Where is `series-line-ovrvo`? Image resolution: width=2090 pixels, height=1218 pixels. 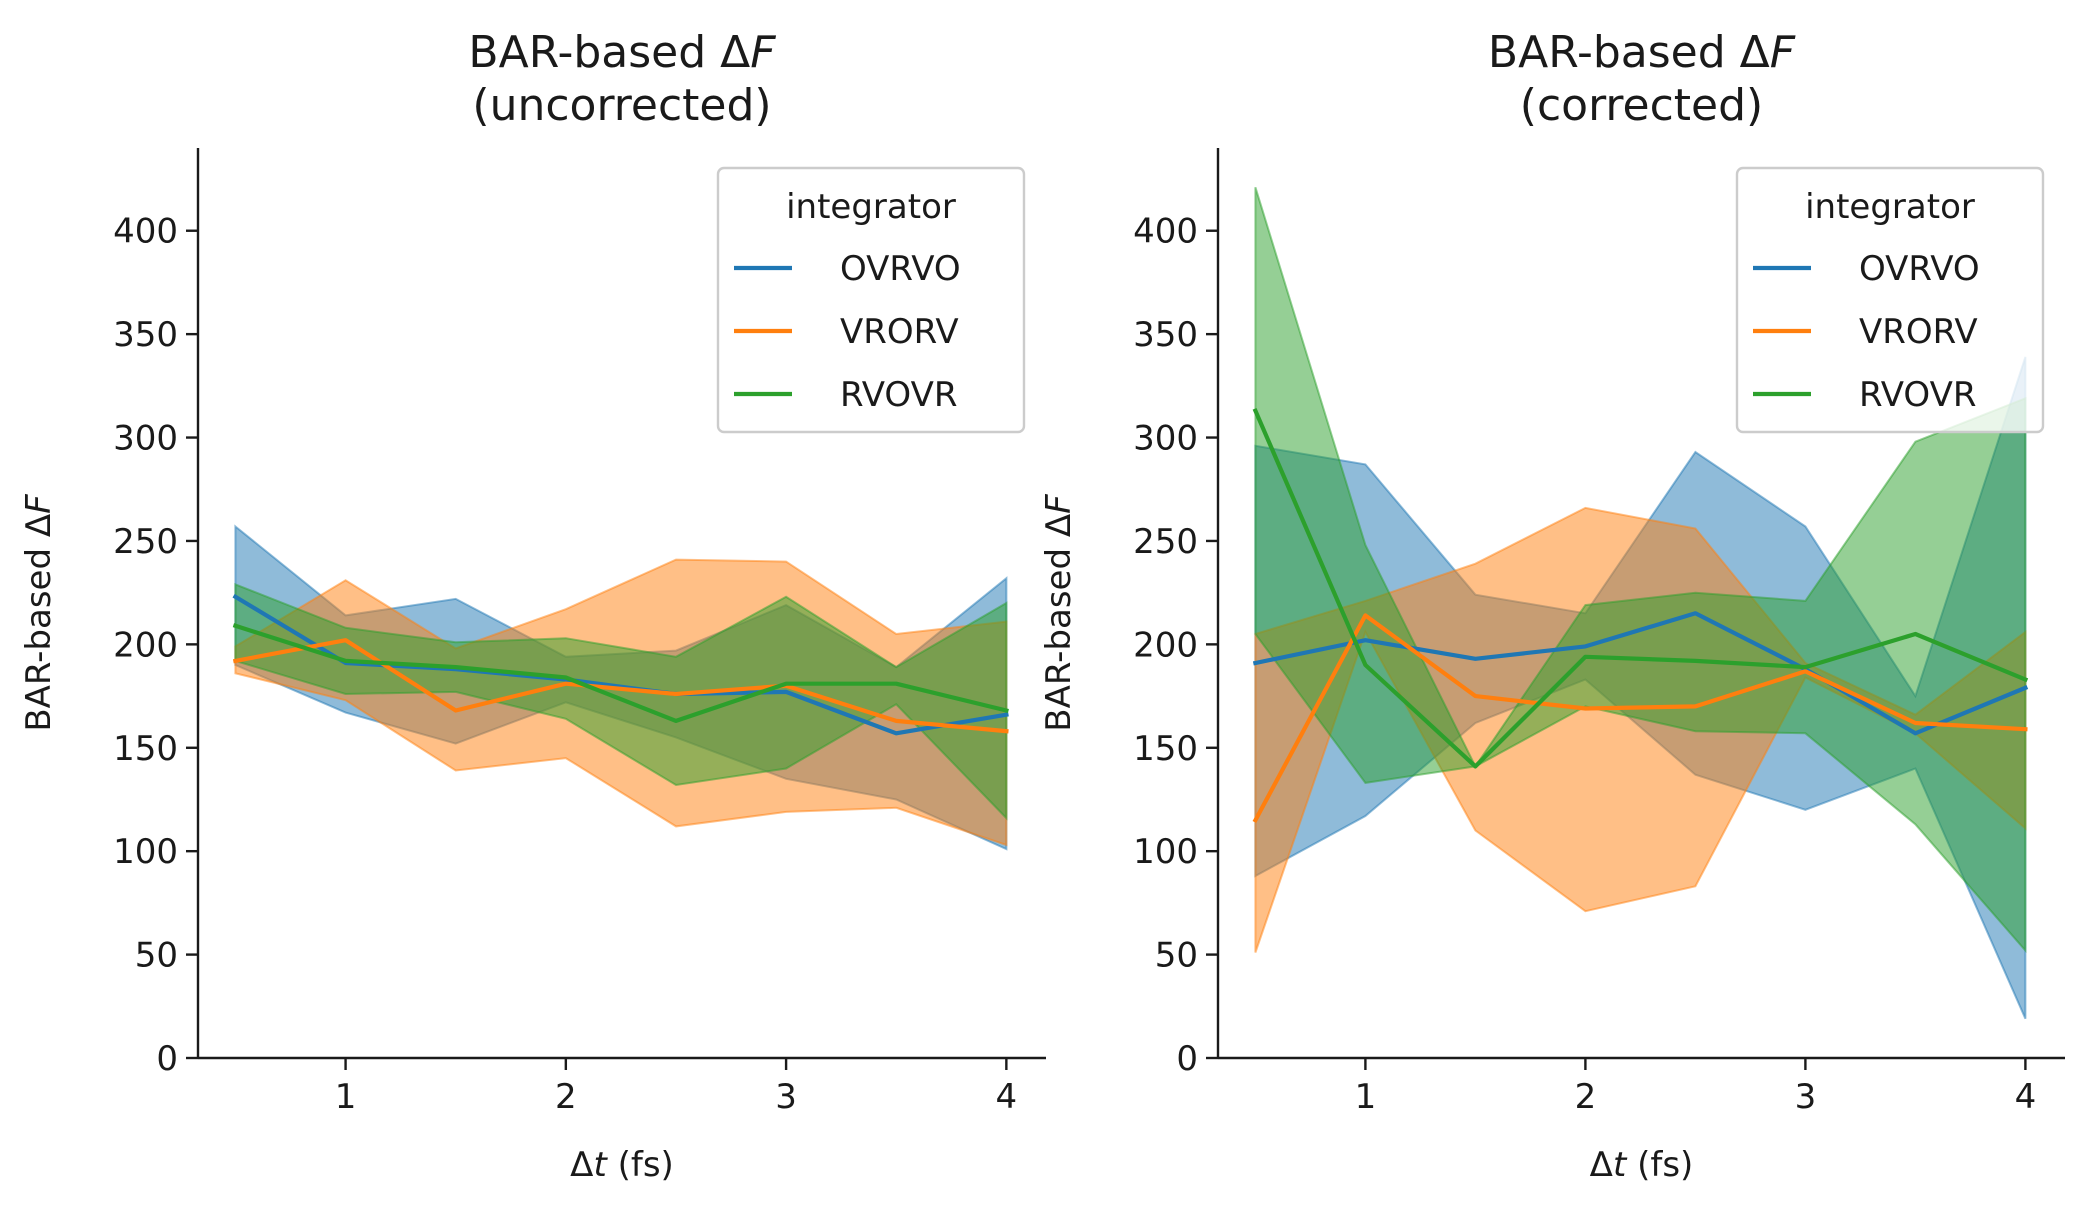
series-line-ovrvo is located at coordinates (1640, 673).